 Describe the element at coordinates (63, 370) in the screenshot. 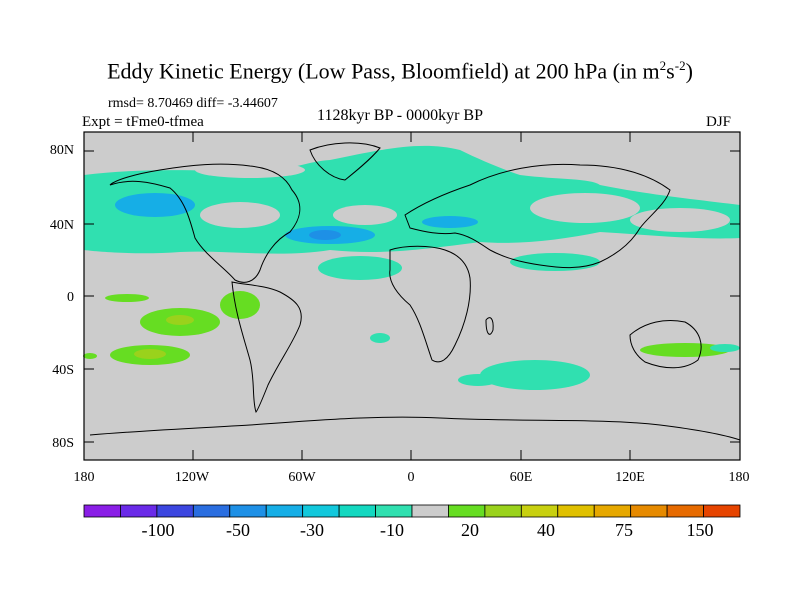

I see `lat-tick-40s: 40S` at that location.